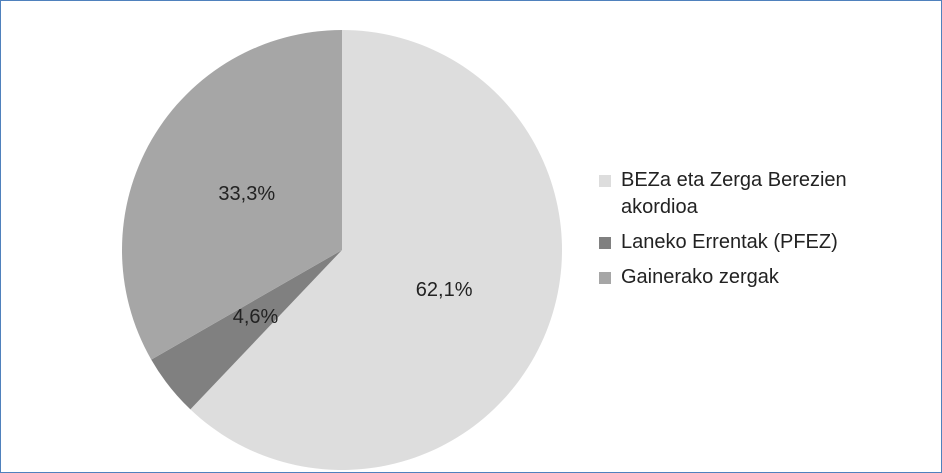 Image resolution: width=942 pixels, height=473 pixels. I want to click on legend-label: Gainerako zergak, so click(700, 277).